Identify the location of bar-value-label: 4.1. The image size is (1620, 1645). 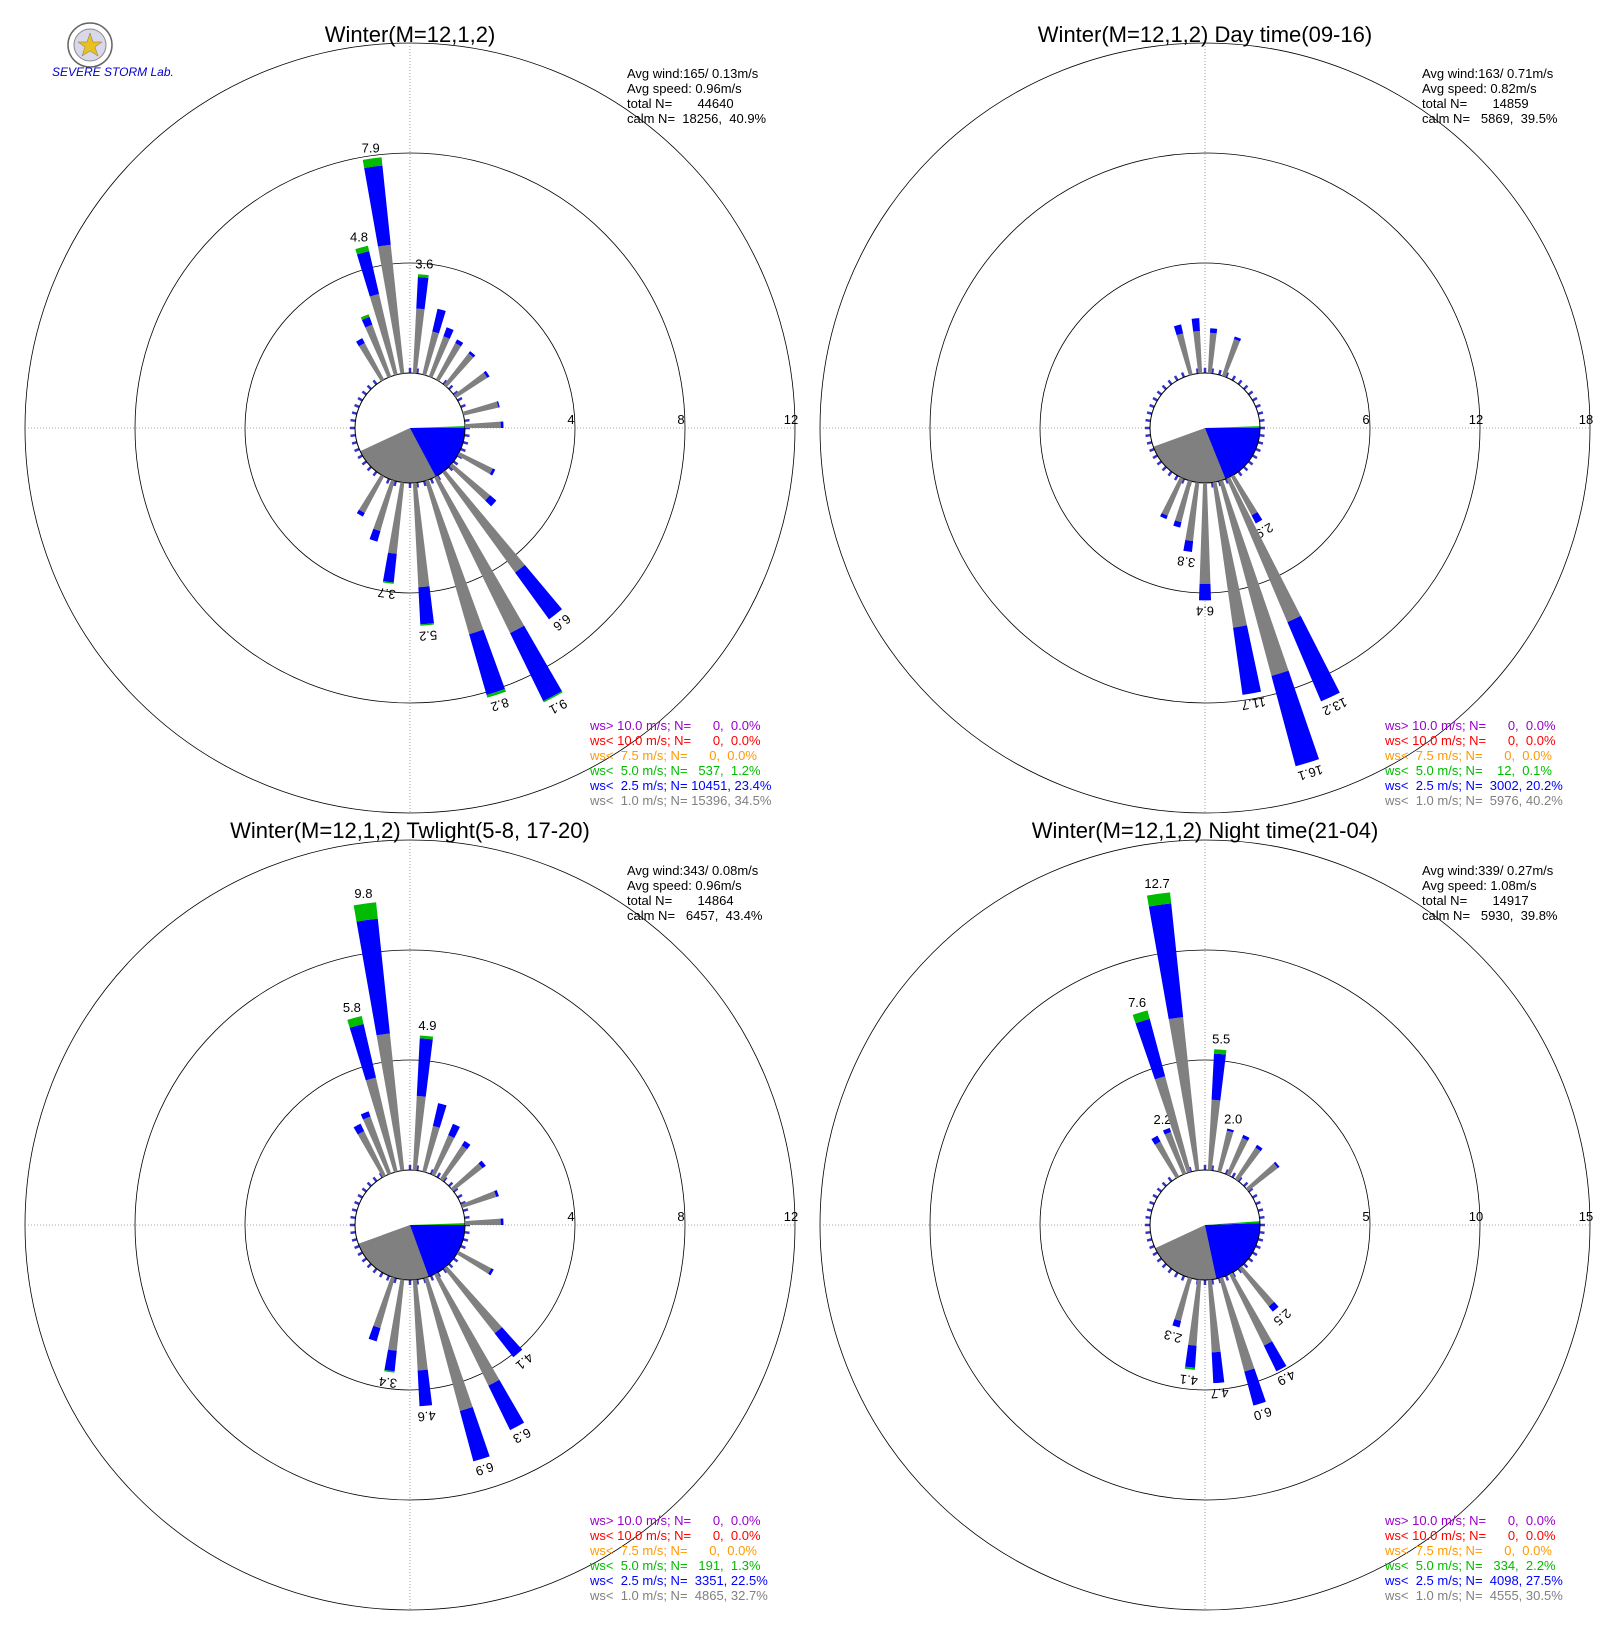
(1189, 1379).